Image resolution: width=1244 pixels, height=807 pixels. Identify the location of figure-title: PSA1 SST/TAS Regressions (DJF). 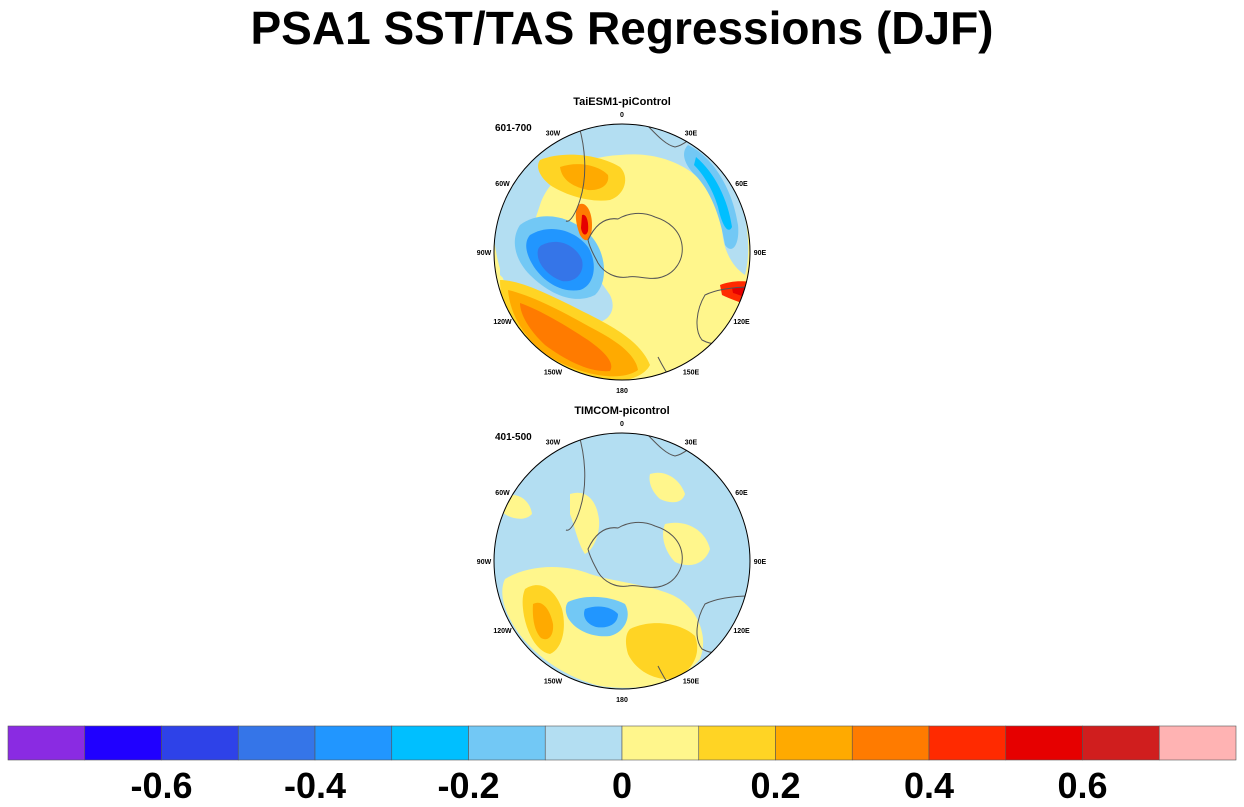
(622, 28).